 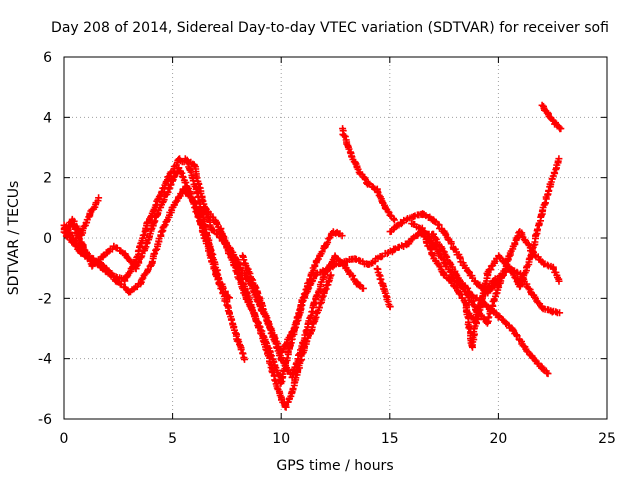 I want to click on y-tick-label: 4, so click(x=47, y=118).